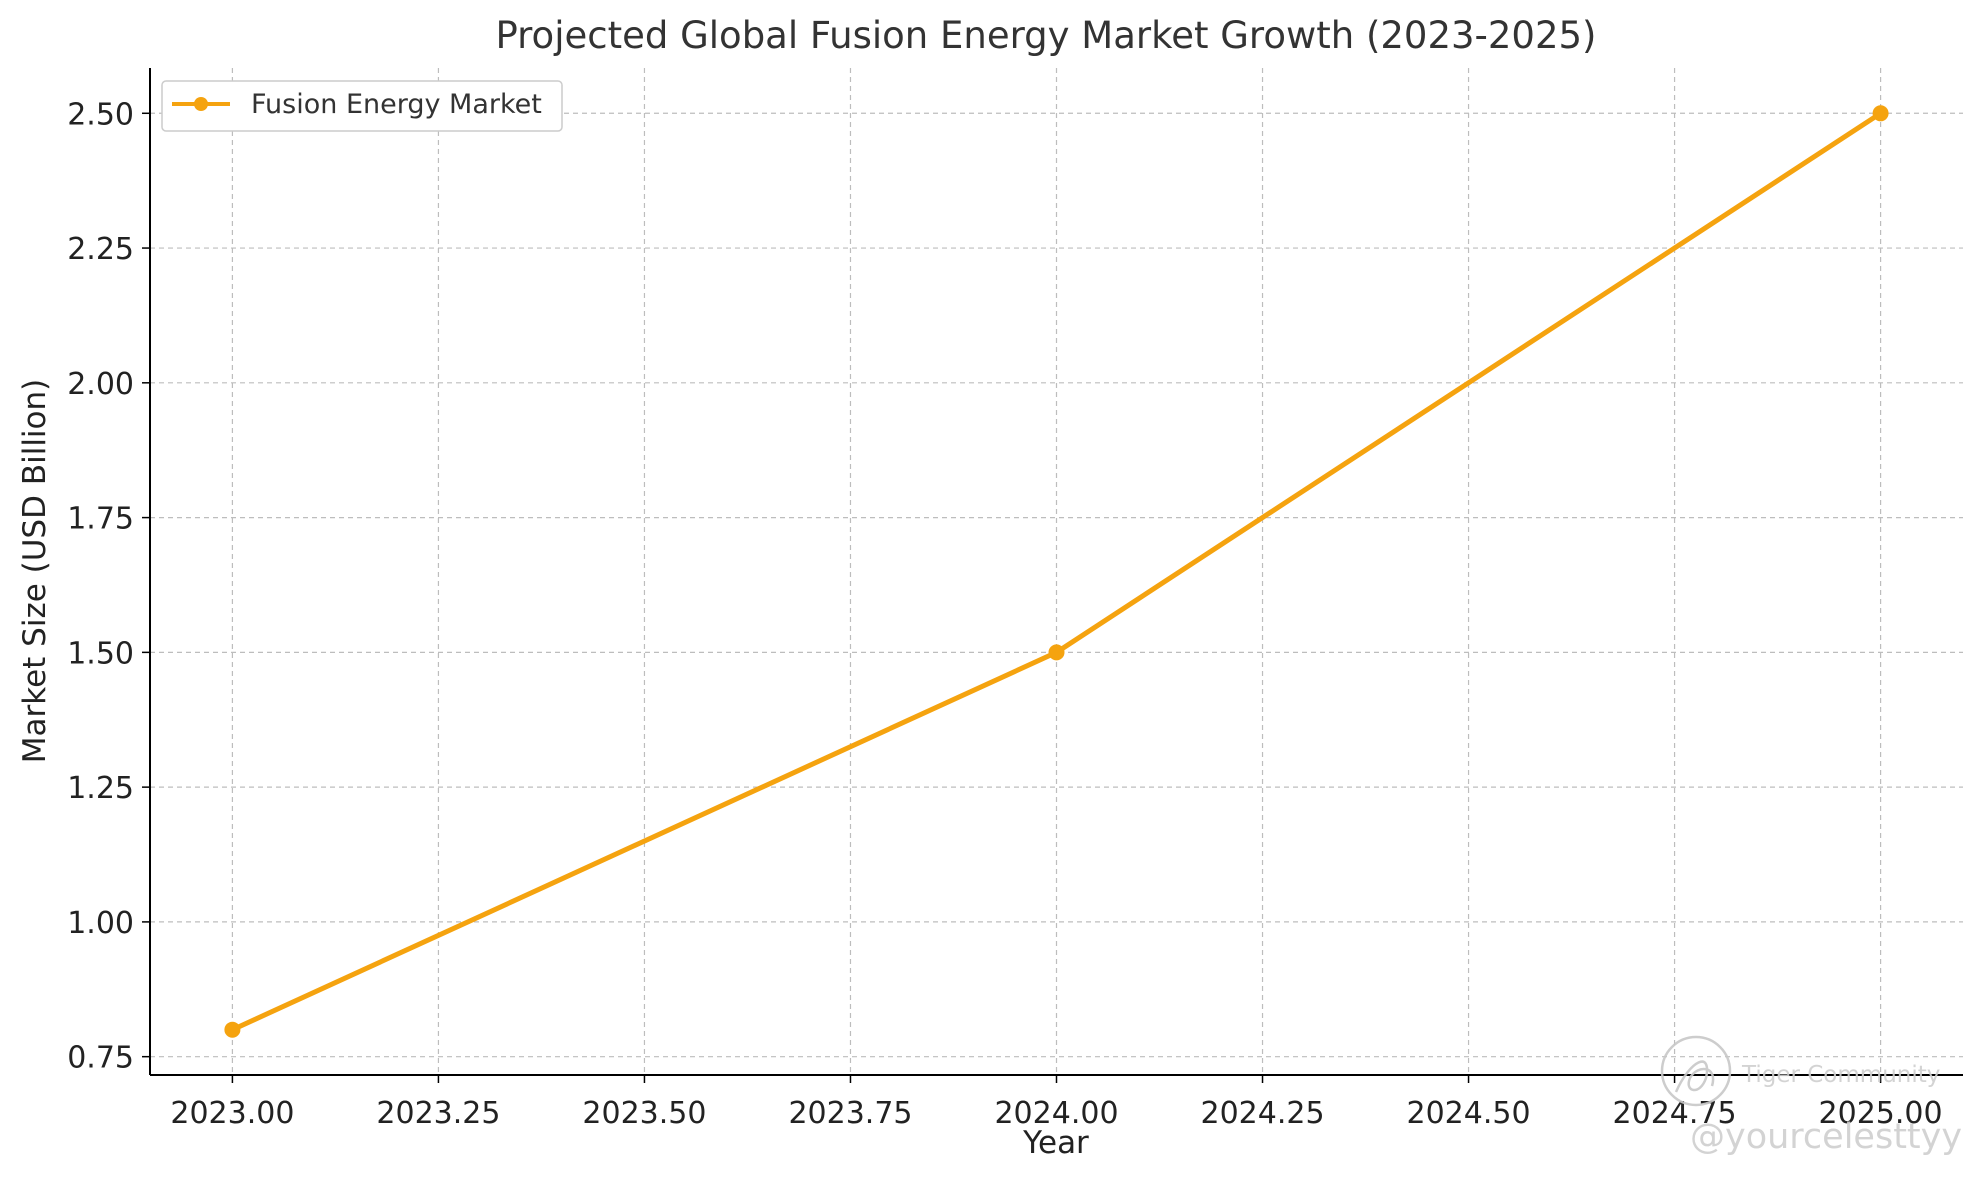 This screenshot has width=1979, height=1180. Describe the element at coordinates (438, 1113) in the screenshot. I see `x-tick-label: 2023.25` at that location.